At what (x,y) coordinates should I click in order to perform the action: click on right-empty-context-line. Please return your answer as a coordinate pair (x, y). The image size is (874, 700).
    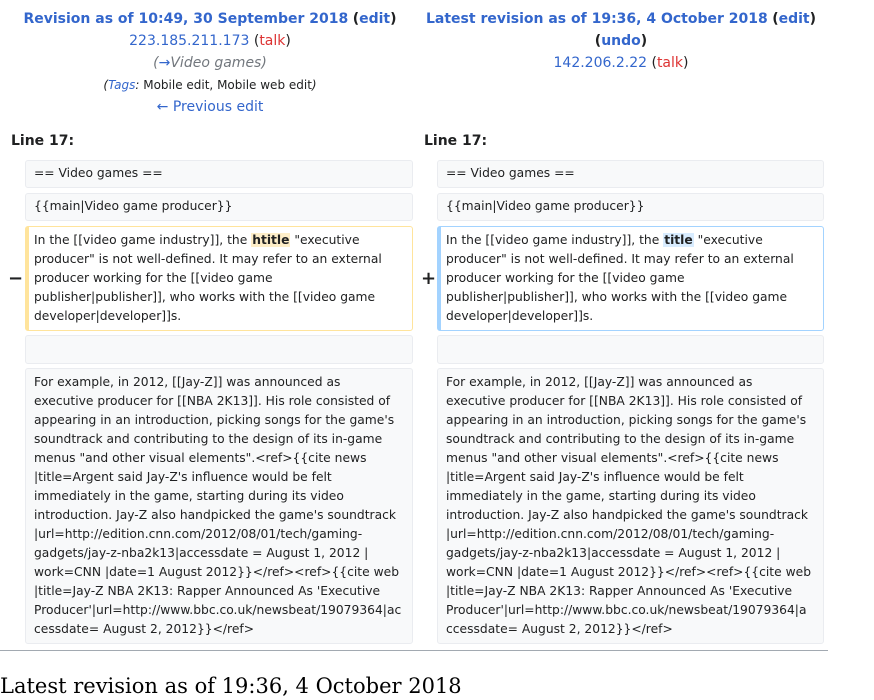
    Looking at the image, I should click on (630, 349).